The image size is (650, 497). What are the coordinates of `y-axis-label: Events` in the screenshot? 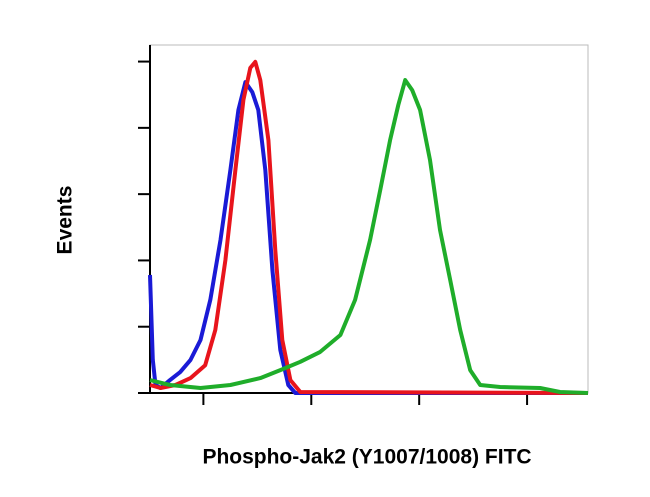 It's located at (65, 220).